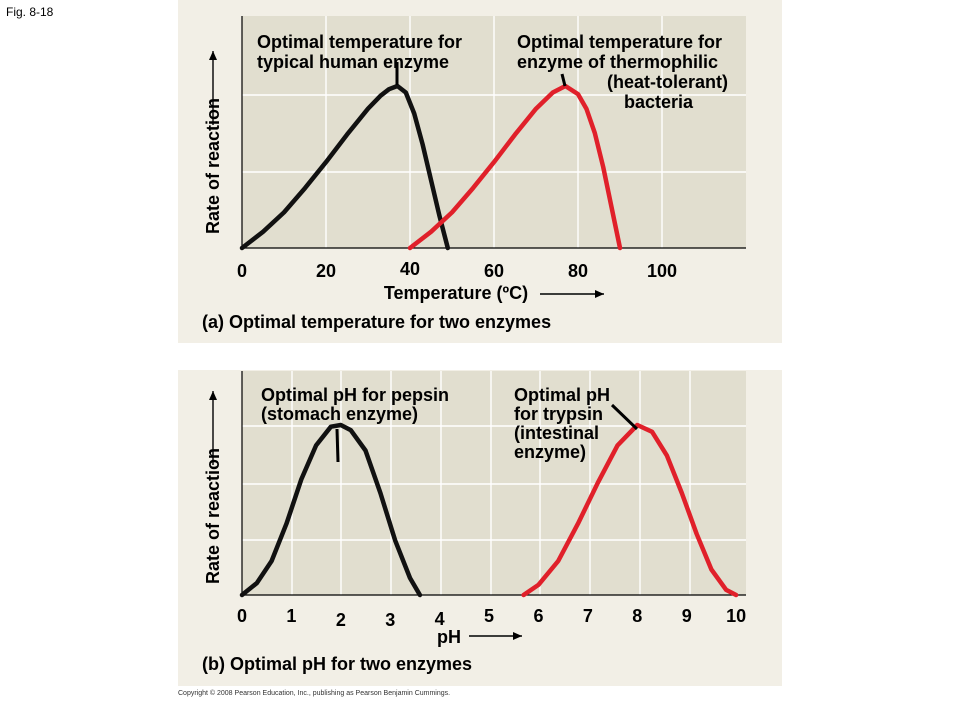 The width and height of the screenshot is (960, 720). Describe the element at coordinates (341, 620) in the screenshot. I see `ph-xtick-label: 2` at that location.